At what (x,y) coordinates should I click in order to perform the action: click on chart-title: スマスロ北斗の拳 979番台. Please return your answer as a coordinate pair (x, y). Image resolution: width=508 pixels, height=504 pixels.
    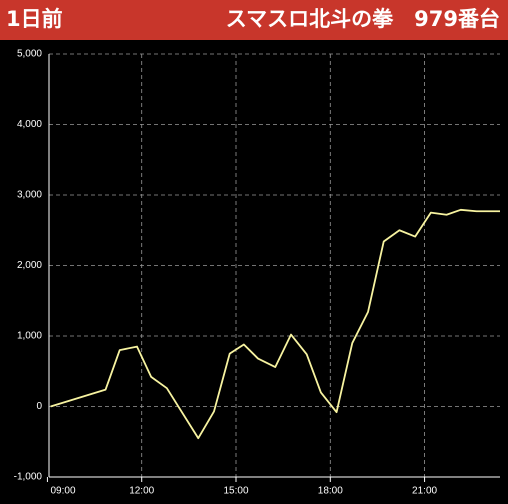
    Looking at the image, I should click on (363, 19).